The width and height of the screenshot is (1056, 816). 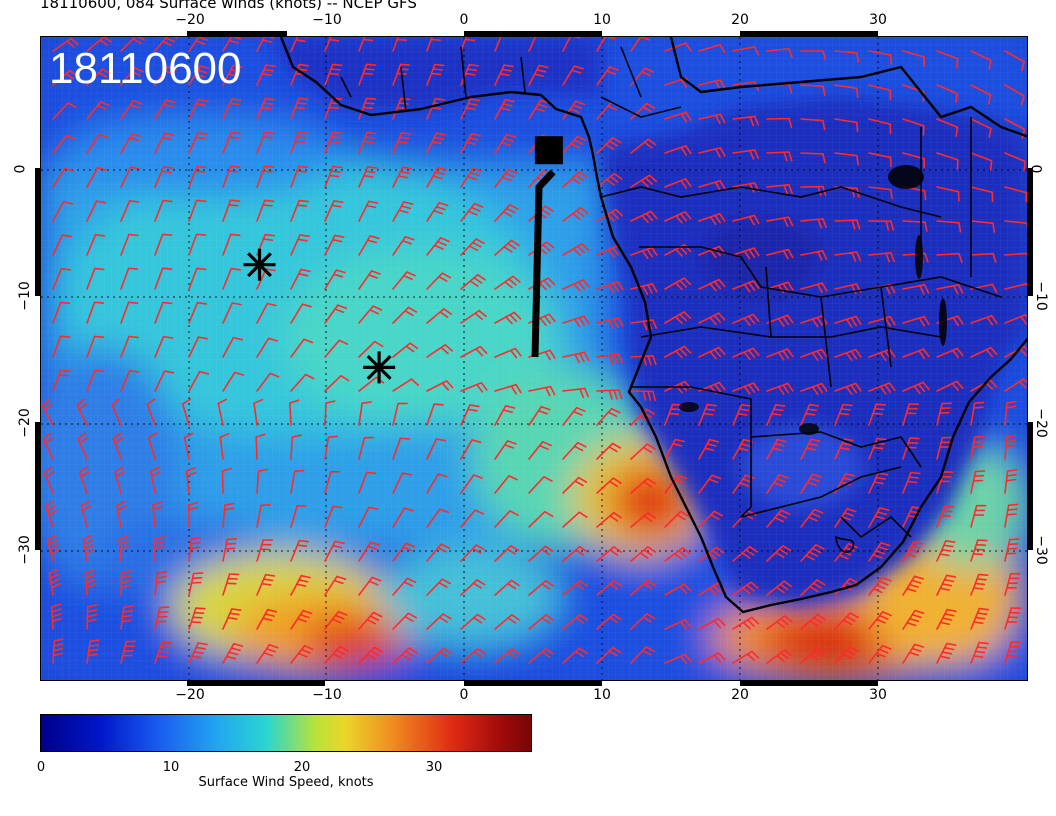 What do you see at coordinates (740, 695) in the screenshot?
I see `lon-tick-bottom: 20` at bounding box center [740, 695].